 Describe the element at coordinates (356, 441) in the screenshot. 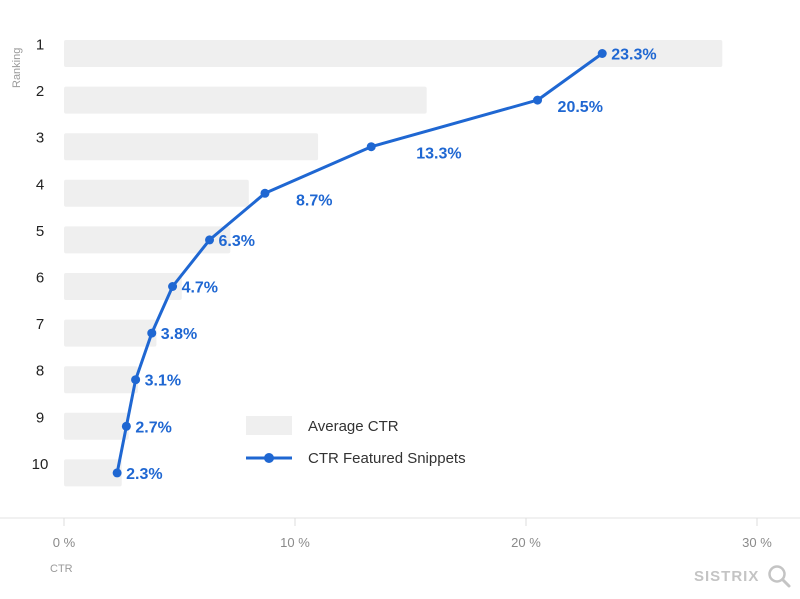

I see `legend: Average CTR CTR Featured Snippets` at that location.